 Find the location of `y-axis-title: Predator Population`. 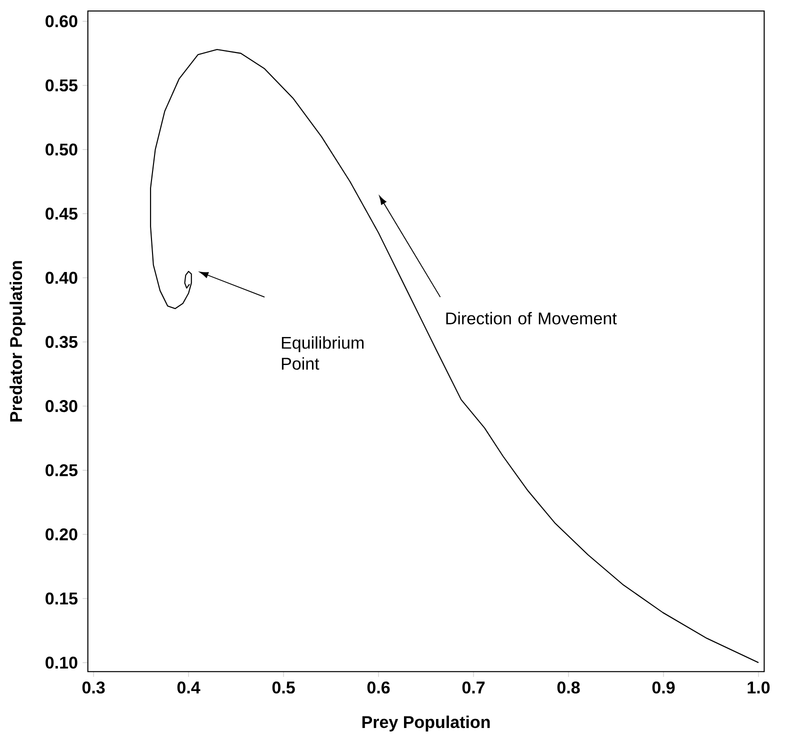

y-axis-title: Predator Population is located at coordinates (18, 341).